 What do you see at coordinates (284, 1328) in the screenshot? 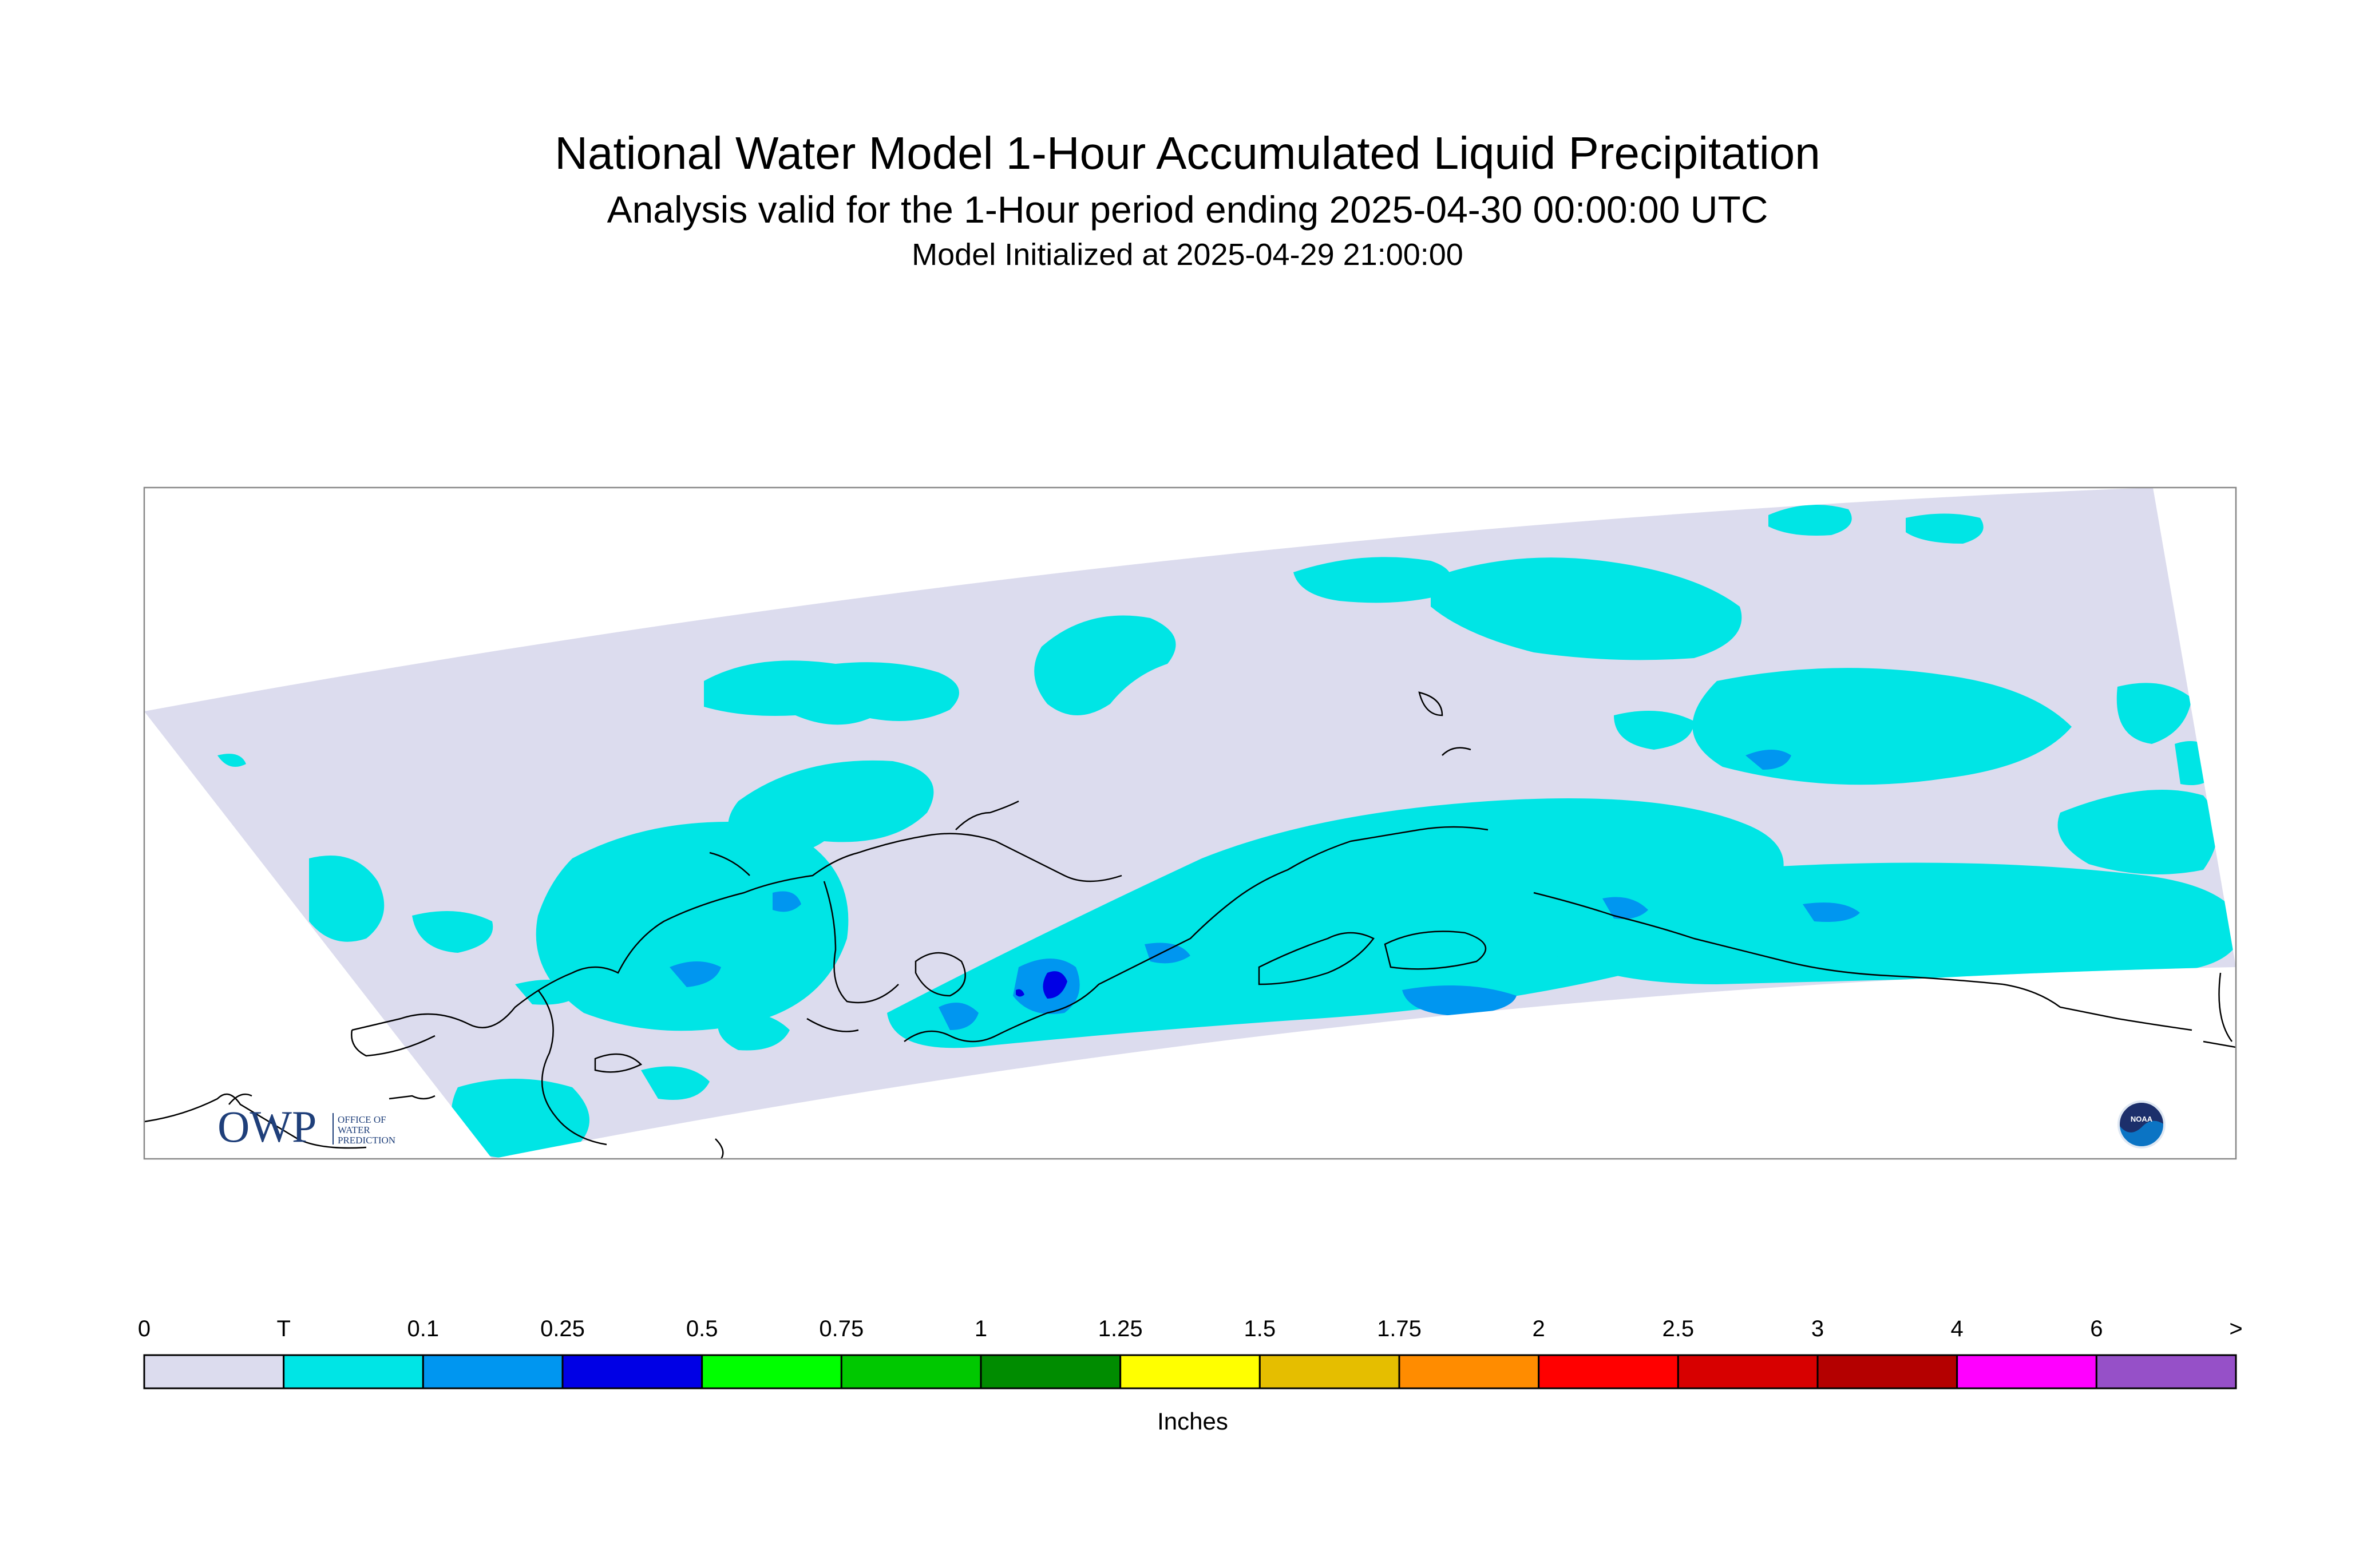
I see `colorbar-tick-label: T` at bounding box center [284, 1328].